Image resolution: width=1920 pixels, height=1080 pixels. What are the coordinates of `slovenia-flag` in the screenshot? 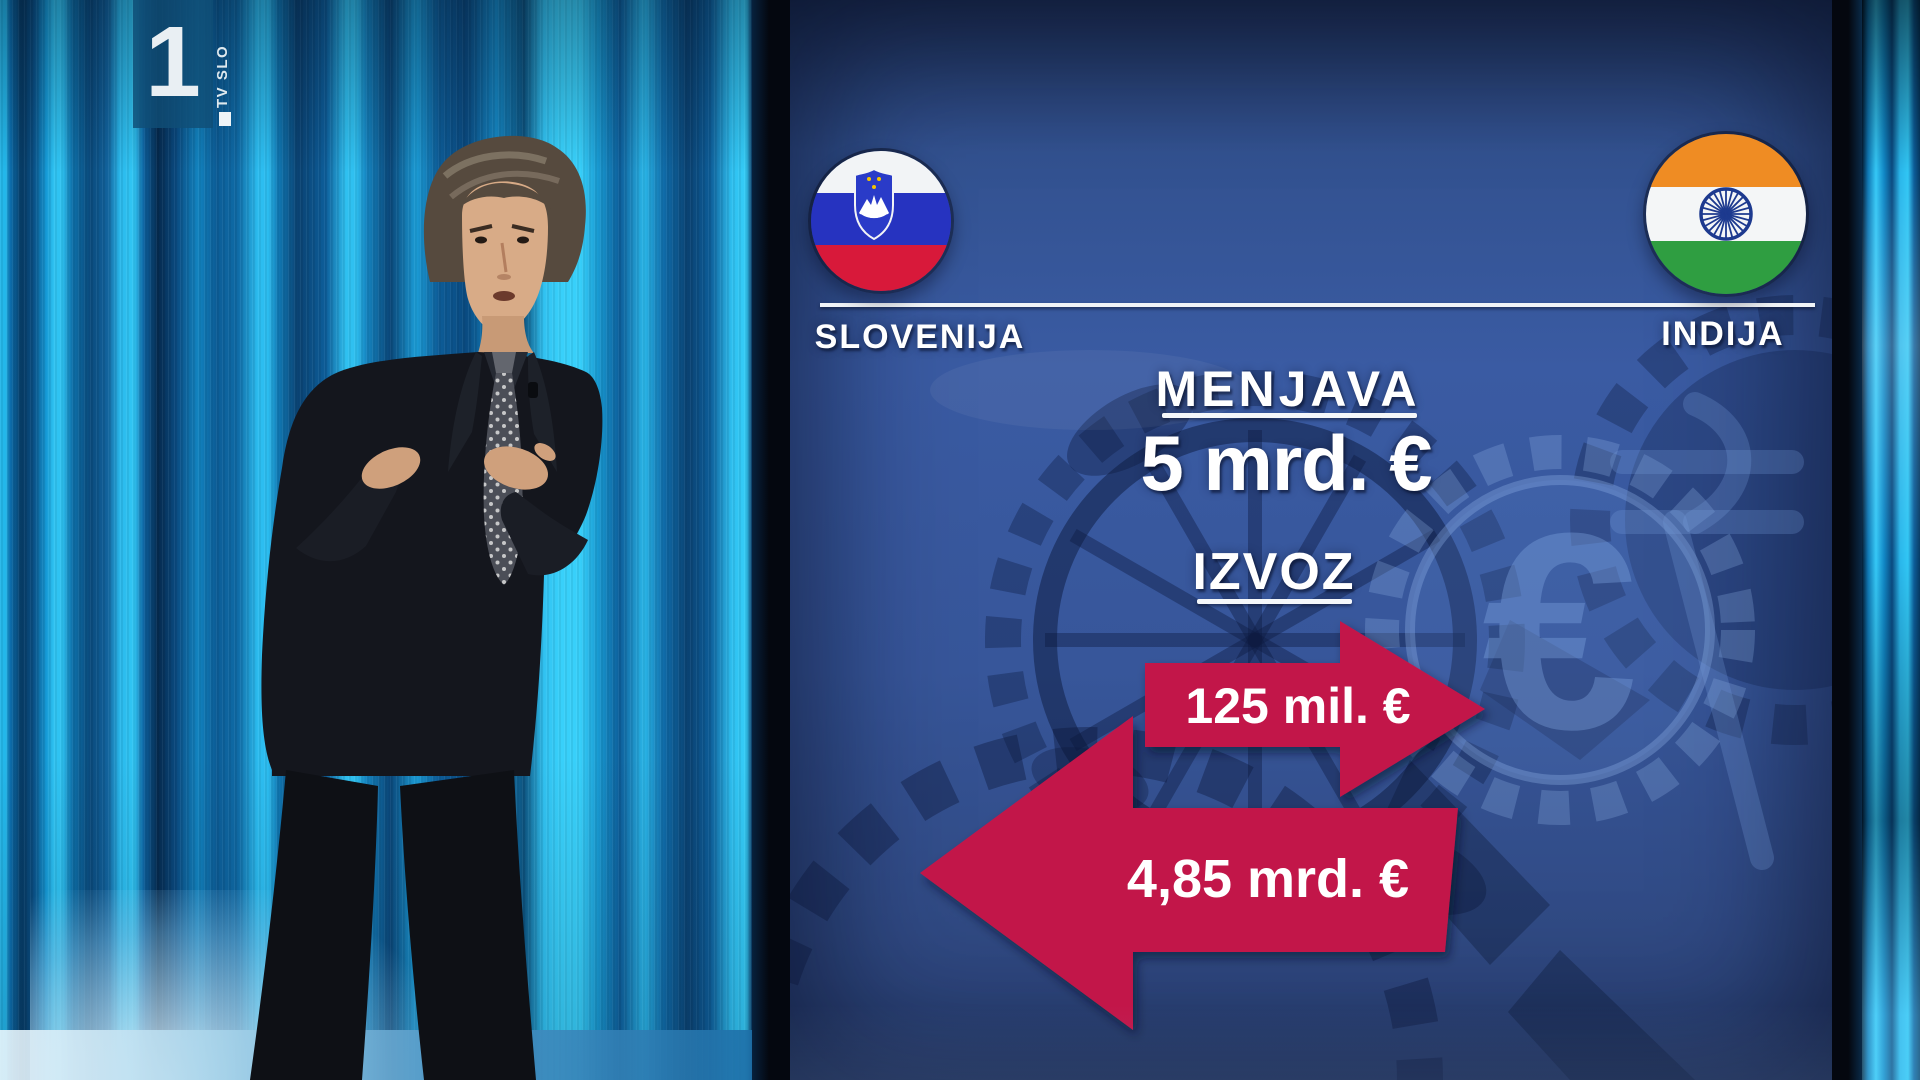 It's located at (881, 221).